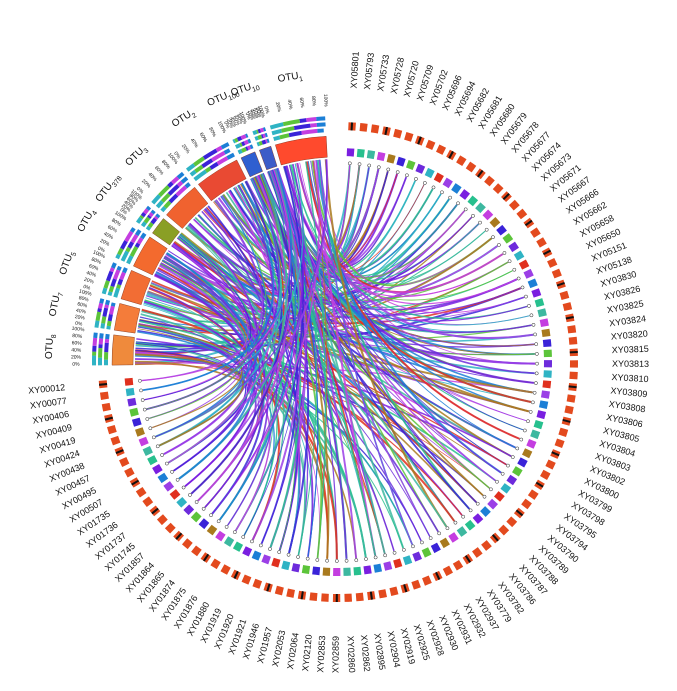  Describe the element at coordinates (203, 138) in the screenshot. I see `otu-axis-tick: 60%` at that location.